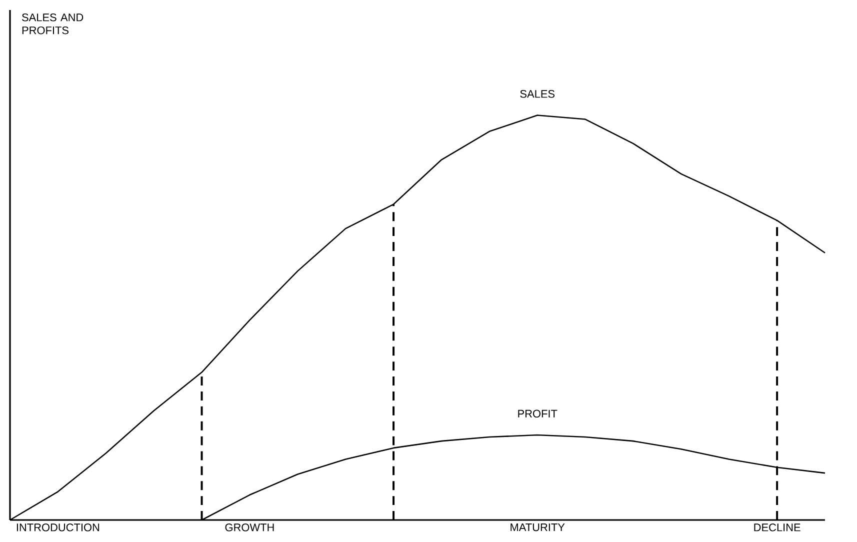  Describe the element at coordinates (537, 94) in the screenshot. I see `series-label: SALES` at that location.